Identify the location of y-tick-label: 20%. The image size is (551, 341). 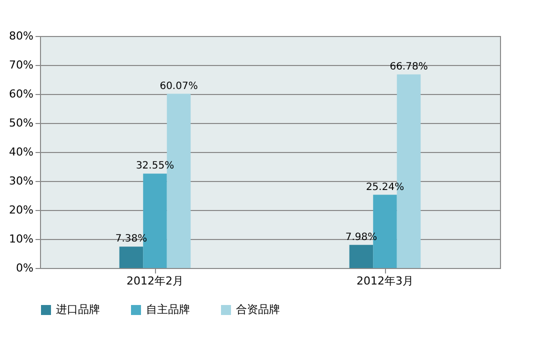
(21, 210).